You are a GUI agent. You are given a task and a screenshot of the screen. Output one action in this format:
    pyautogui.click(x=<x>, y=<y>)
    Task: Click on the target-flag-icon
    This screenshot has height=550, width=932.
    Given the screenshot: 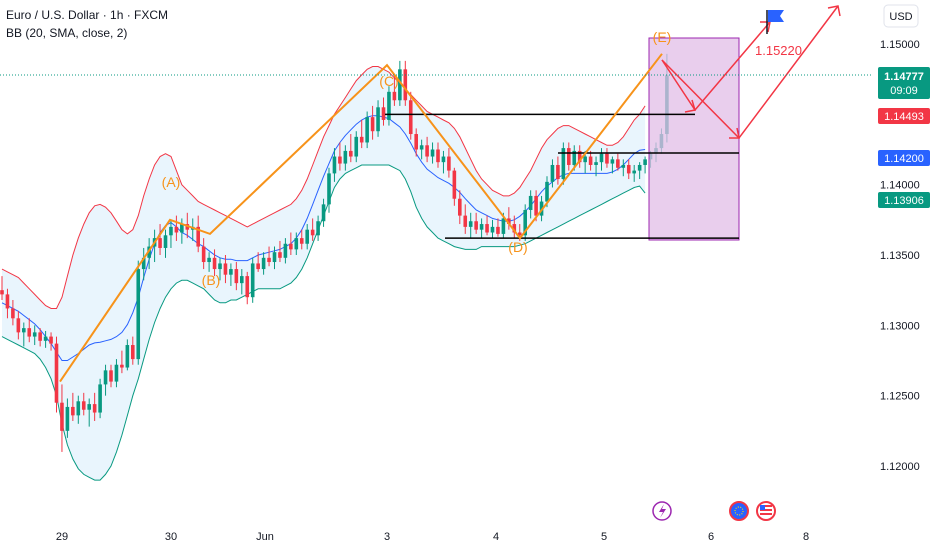 What is the action you would take?
    pyautogui.click(x=775, y=22)
    